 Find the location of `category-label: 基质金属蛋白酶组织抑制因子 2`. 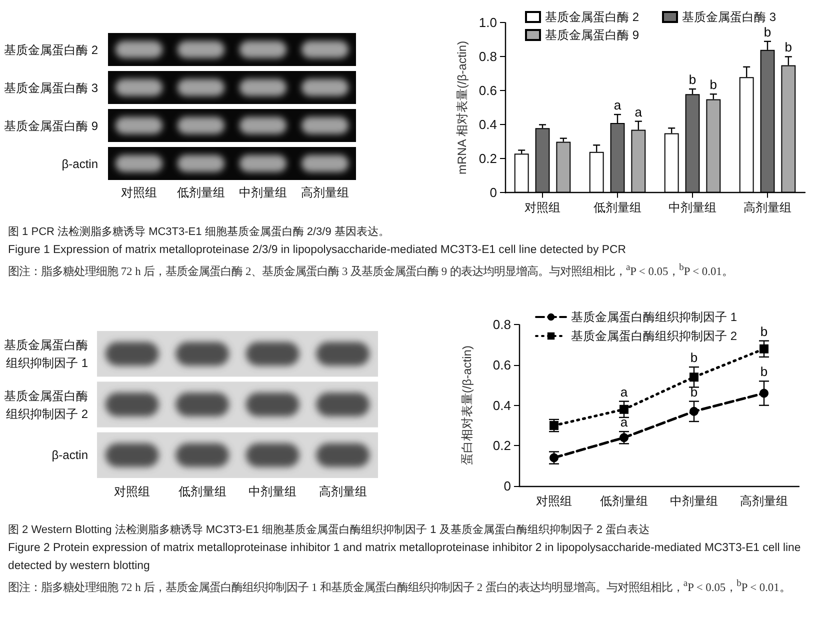

category-label: 基质金属蛋白酶组织抑制因子 2 is located at coordinates (46, 404).